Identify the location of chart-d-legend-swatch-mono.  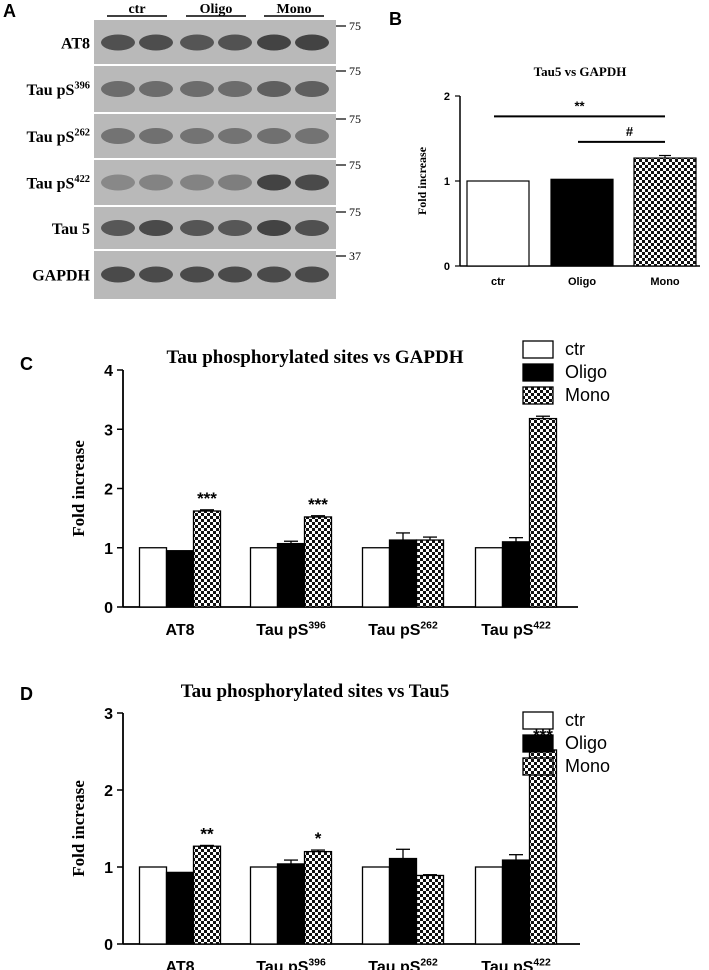
(538, 766).